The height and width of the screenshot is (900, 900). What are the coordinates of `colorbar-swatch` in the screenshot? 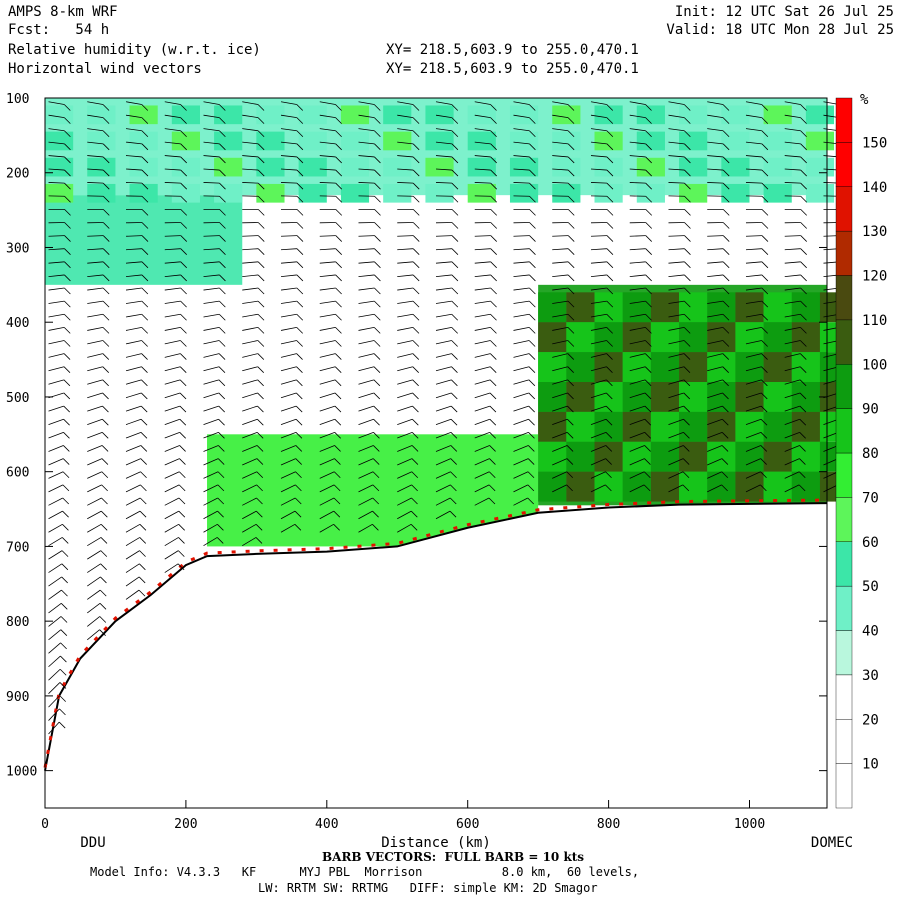 It's located at (844, 209).